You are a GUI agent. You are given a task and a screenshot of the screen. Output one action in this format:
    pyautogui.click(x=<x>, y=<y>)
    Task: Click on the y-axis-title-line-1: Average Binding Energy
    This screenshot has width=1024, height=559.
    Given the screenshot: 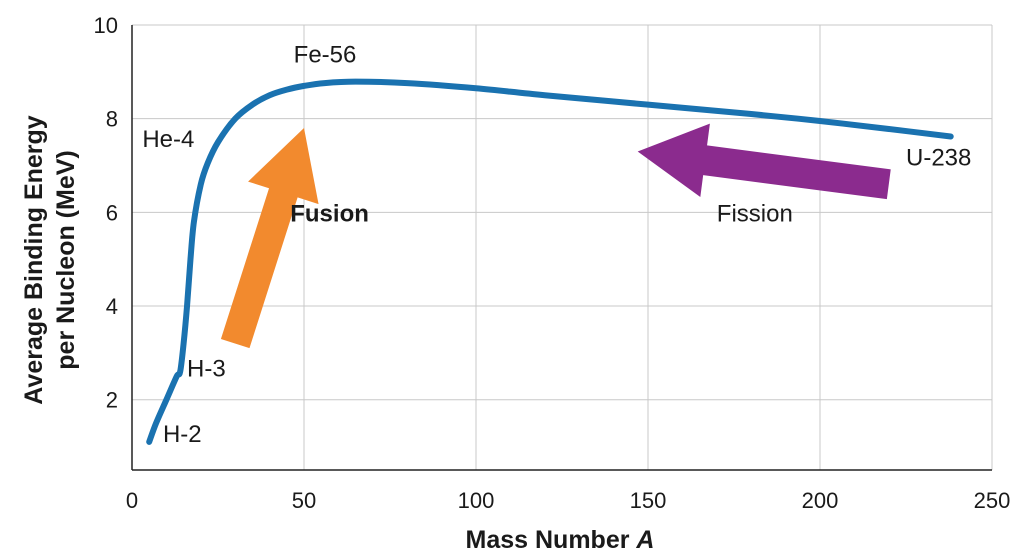 What is the action you would take?
    pyautogui.click(x=34, y=260)
    